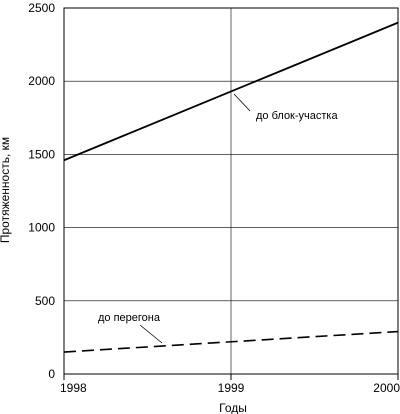 This screenshot has height=414, width=400. I want to click on y-tick-label: 0, so click(51, 374).